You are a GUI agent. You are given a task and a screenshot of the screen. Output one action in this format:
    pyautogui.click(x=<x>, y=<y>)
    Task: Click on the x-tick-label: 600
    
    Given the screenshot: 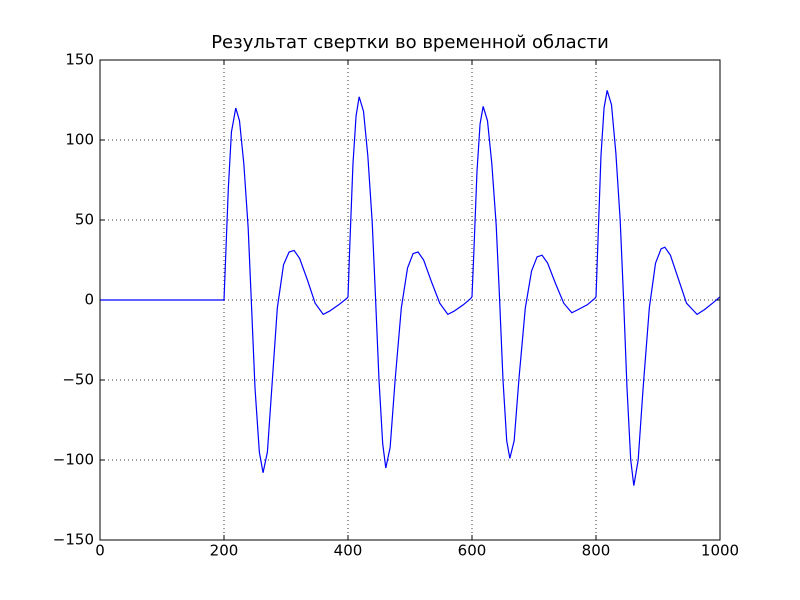 What is the action you would take?
    pyautogui.click(x=472, y=551)
    